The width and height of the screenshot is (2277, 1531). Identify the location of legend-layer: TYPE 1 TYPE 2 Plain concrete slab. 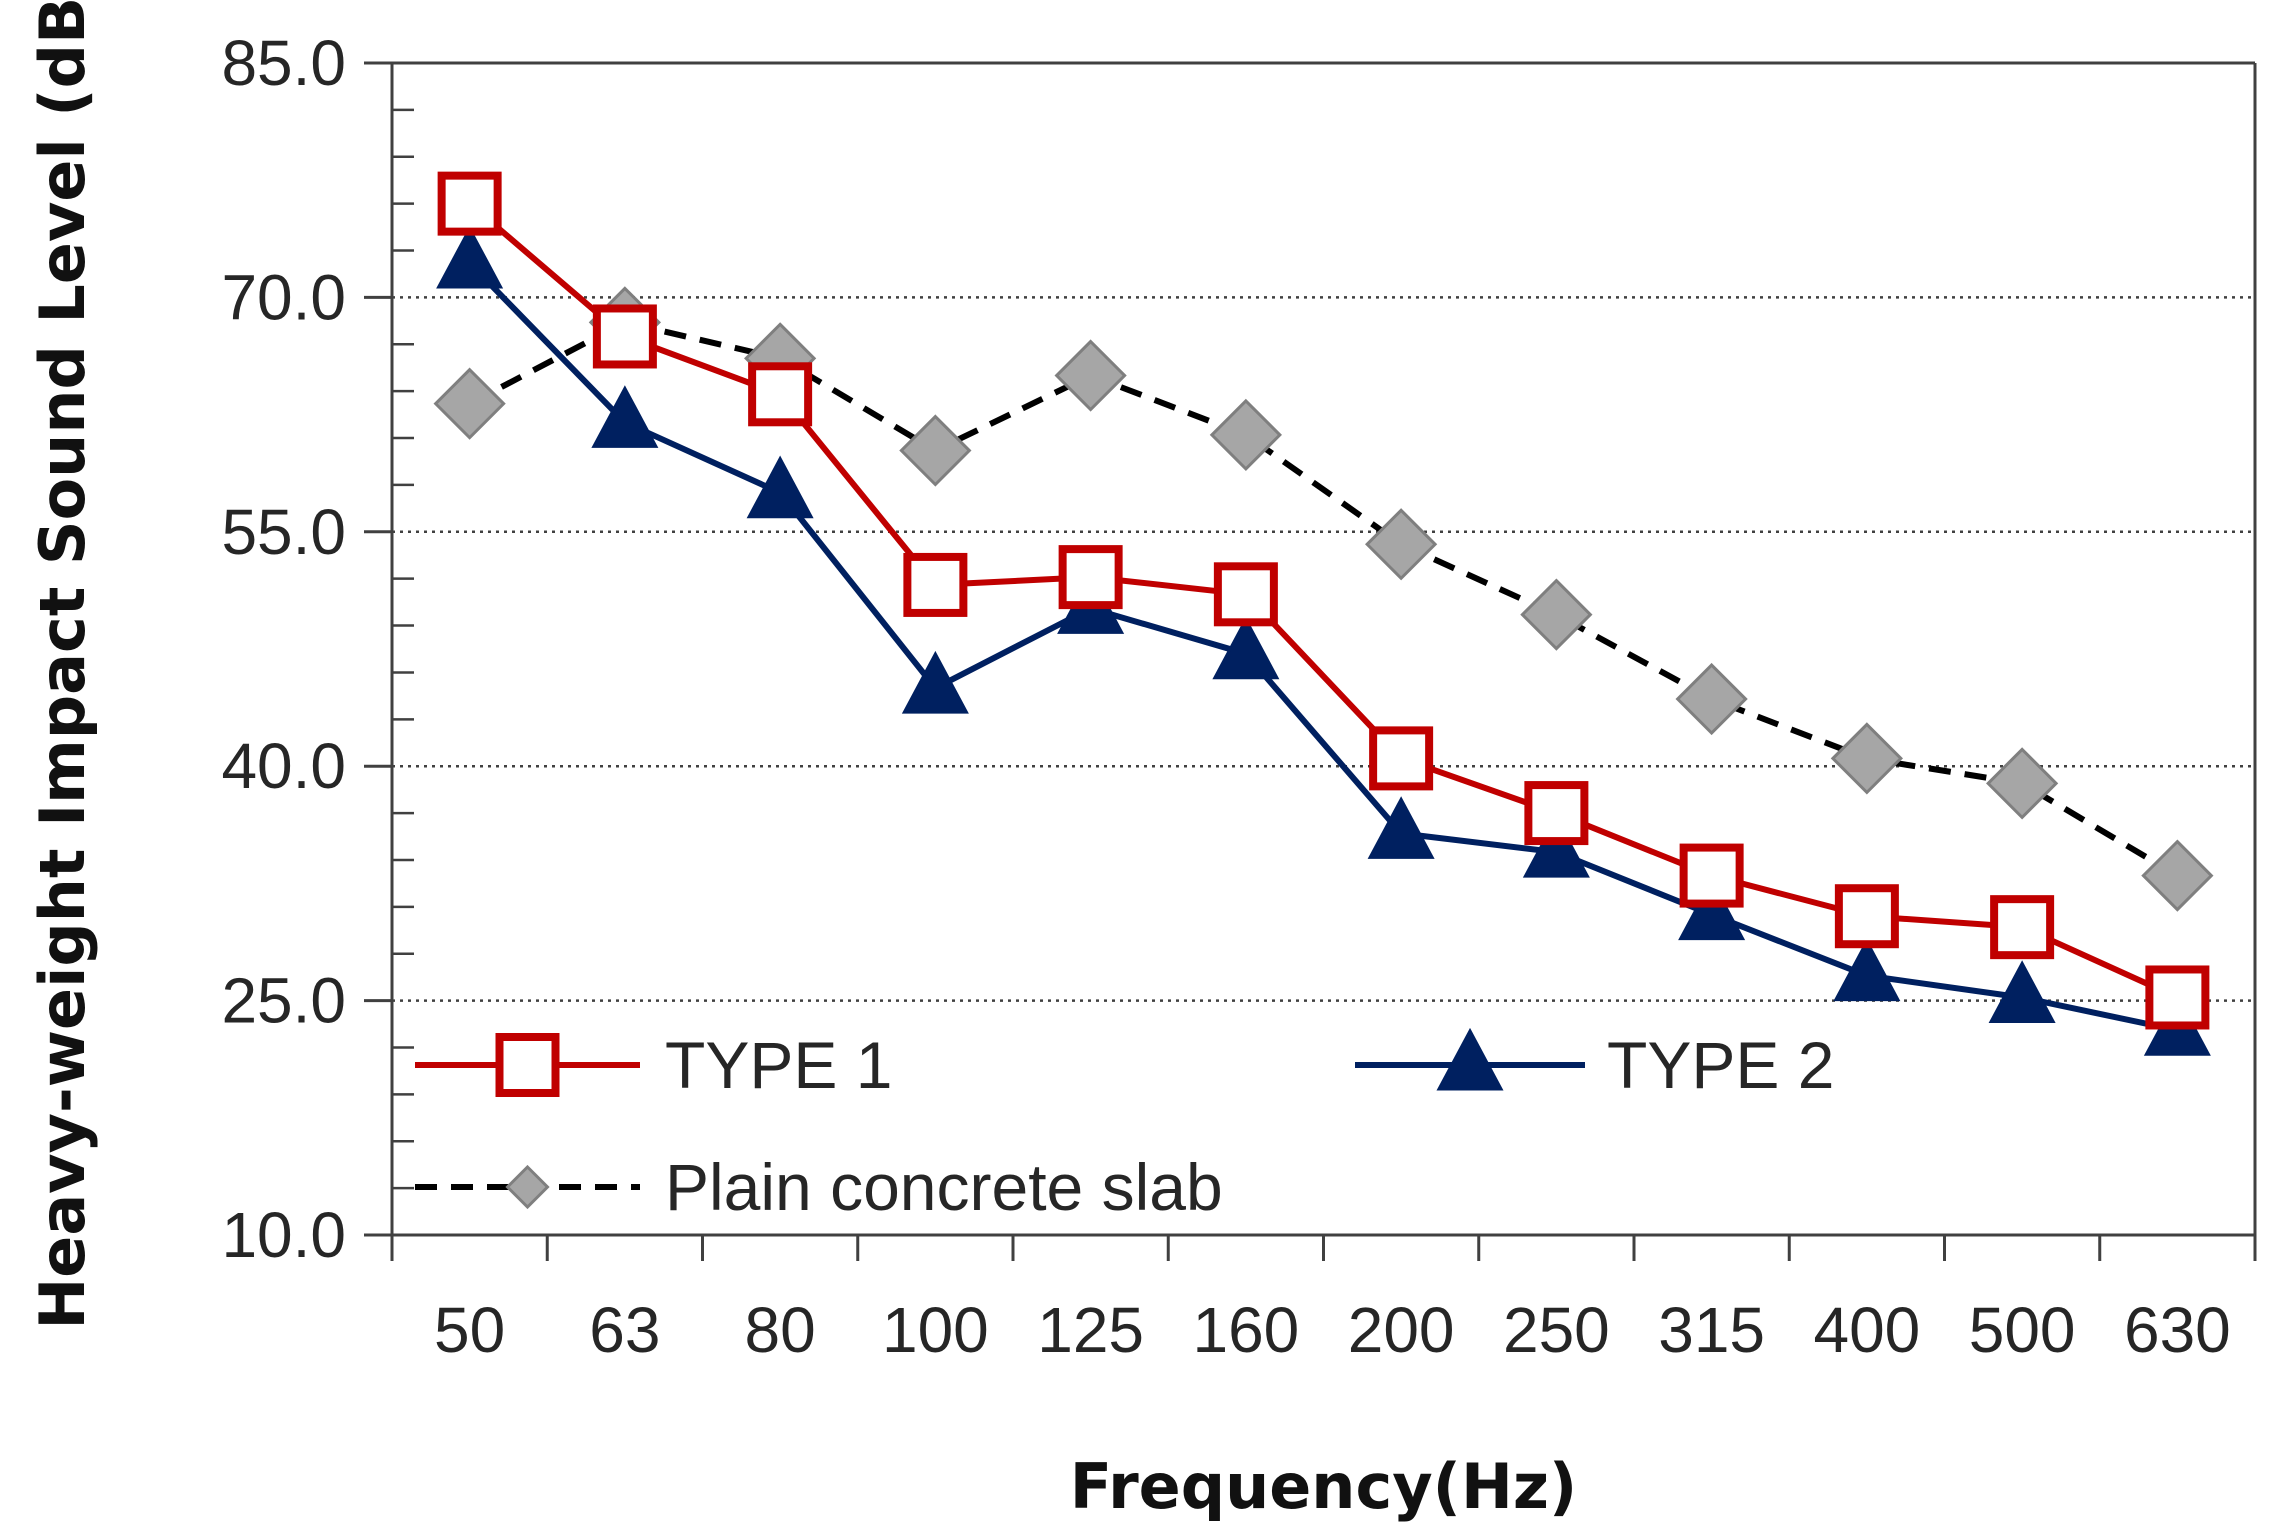
(1124, 1125).